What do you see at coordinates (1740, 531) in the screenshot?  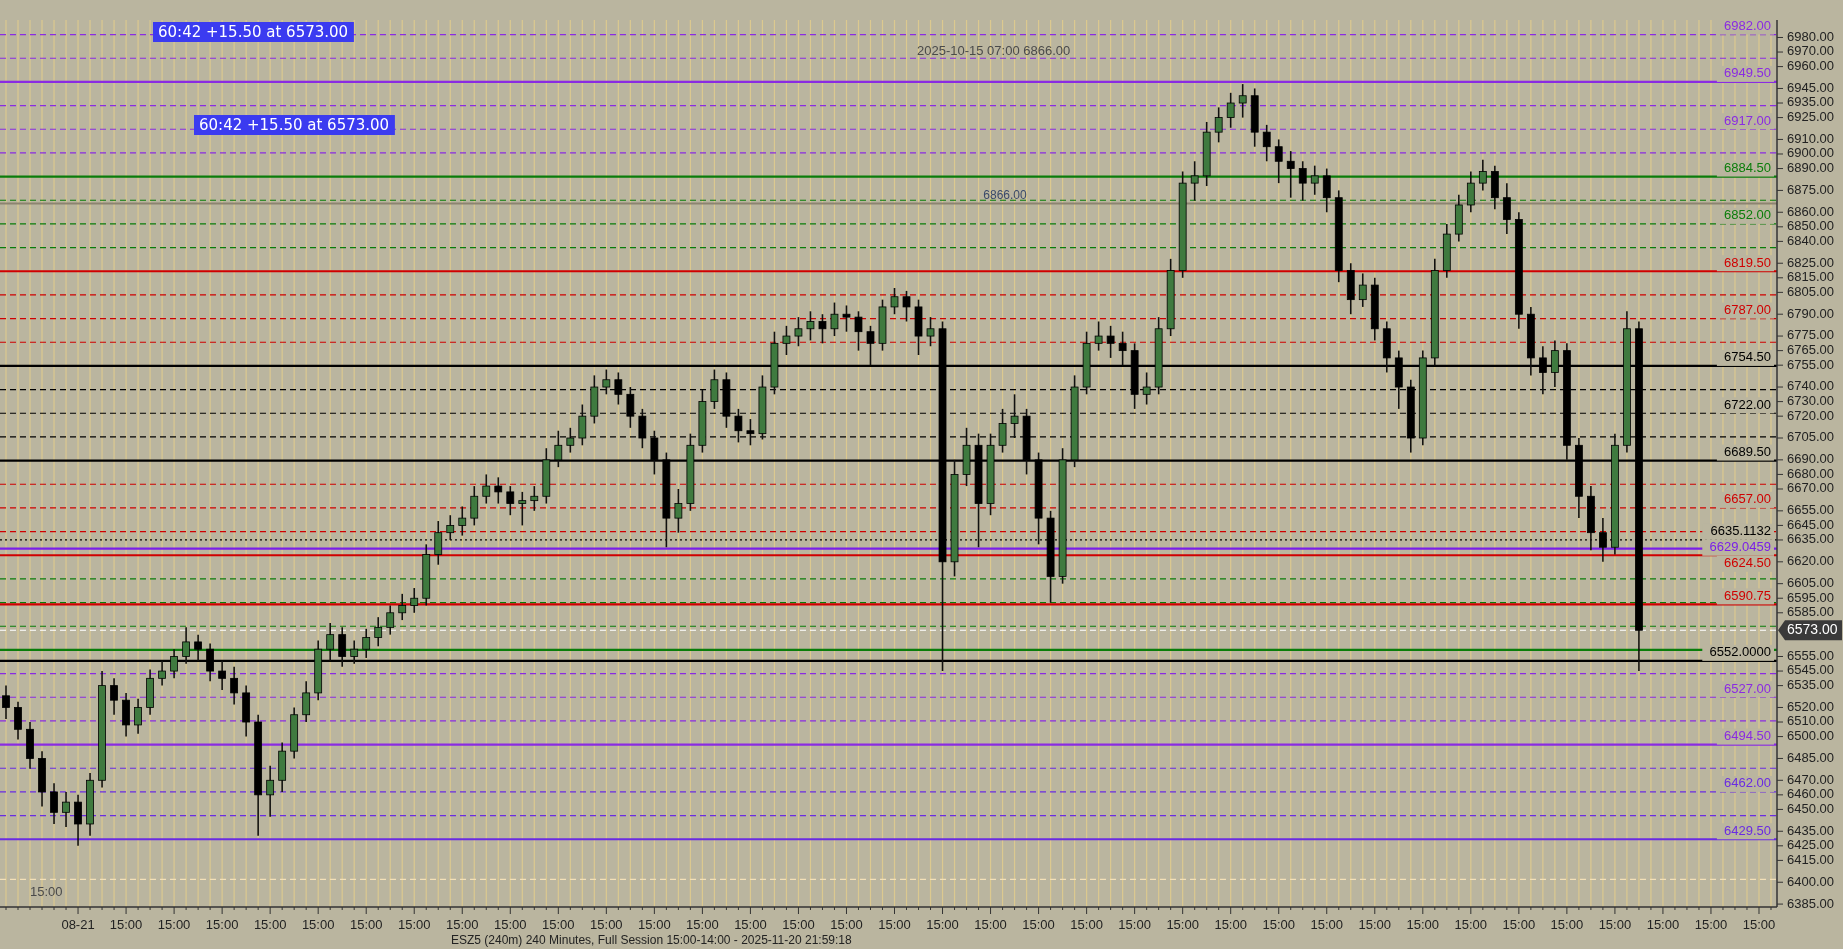 I see `ref-line-label: 6635.1132` at bounding box center [1740, 531].